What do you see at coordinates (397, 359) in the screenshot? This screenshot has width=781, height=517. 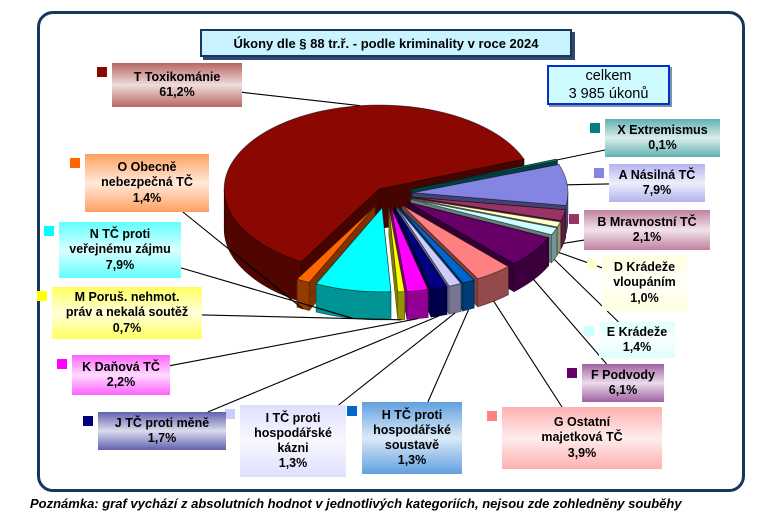 I see `leader-line-i` at bounding box center [397, 359].